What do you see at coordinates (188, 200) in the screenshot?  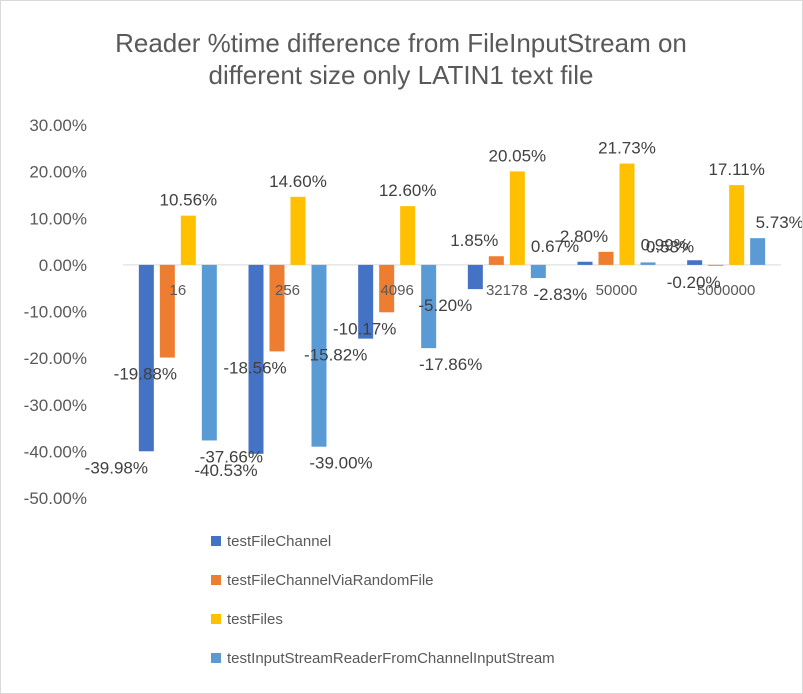 I see `data-label-testFiles-16: 10.56%` at bounding box center [188, 200].